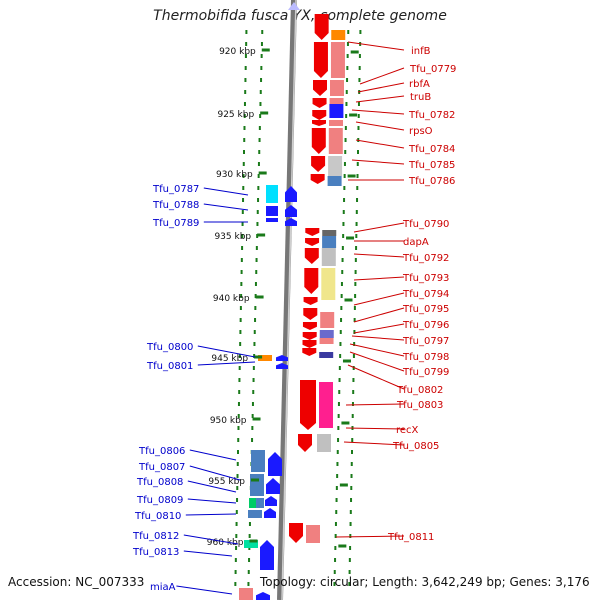 The image size is (600, 600). I want to click on reverse-gene-label: Tfu_0801, so click(169, 366).